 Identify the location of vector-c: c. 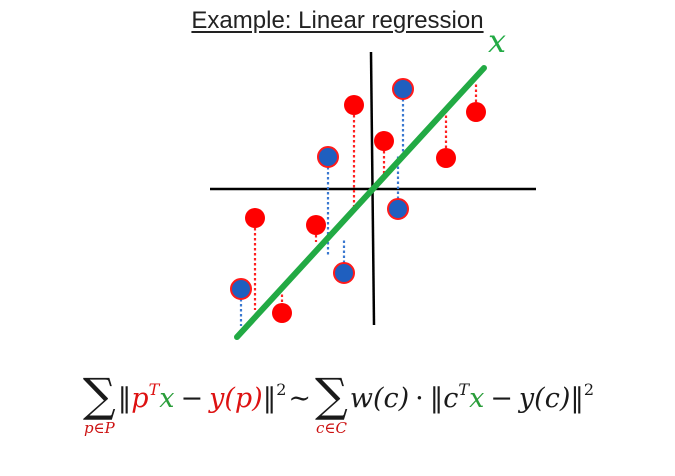
(451, 398).